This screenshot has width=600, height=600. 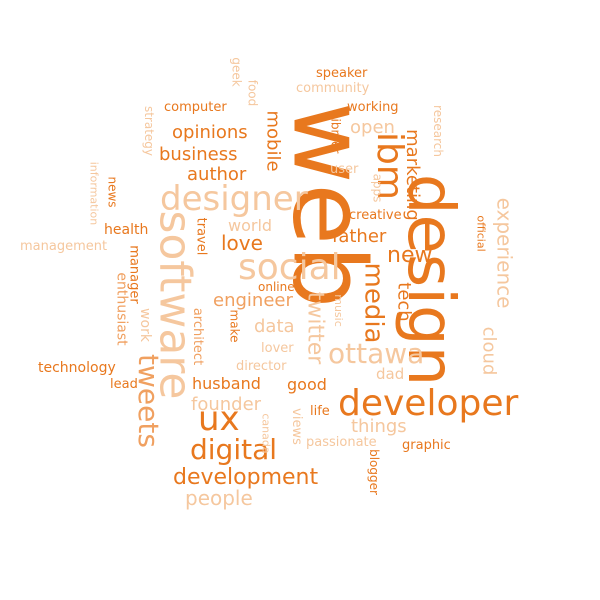 What do you see at coordinates (252, 93) in the screenshot?
I see `word-food: food` at bounding box center [252, 93].